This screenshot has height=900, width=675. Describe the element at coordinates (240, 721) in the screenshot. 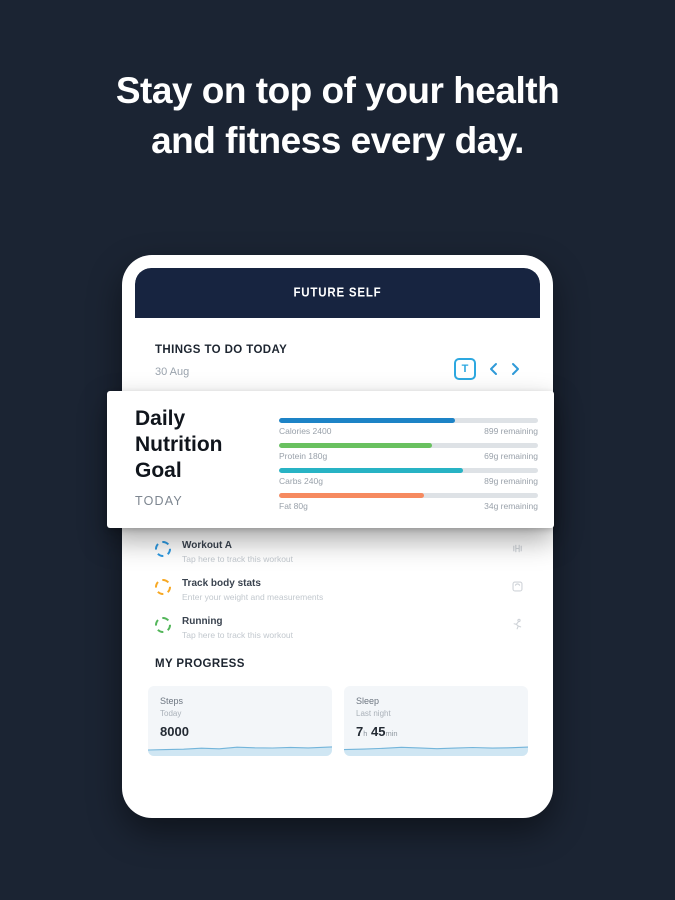

I see `steps-card: Steps Today 8000` at that location.